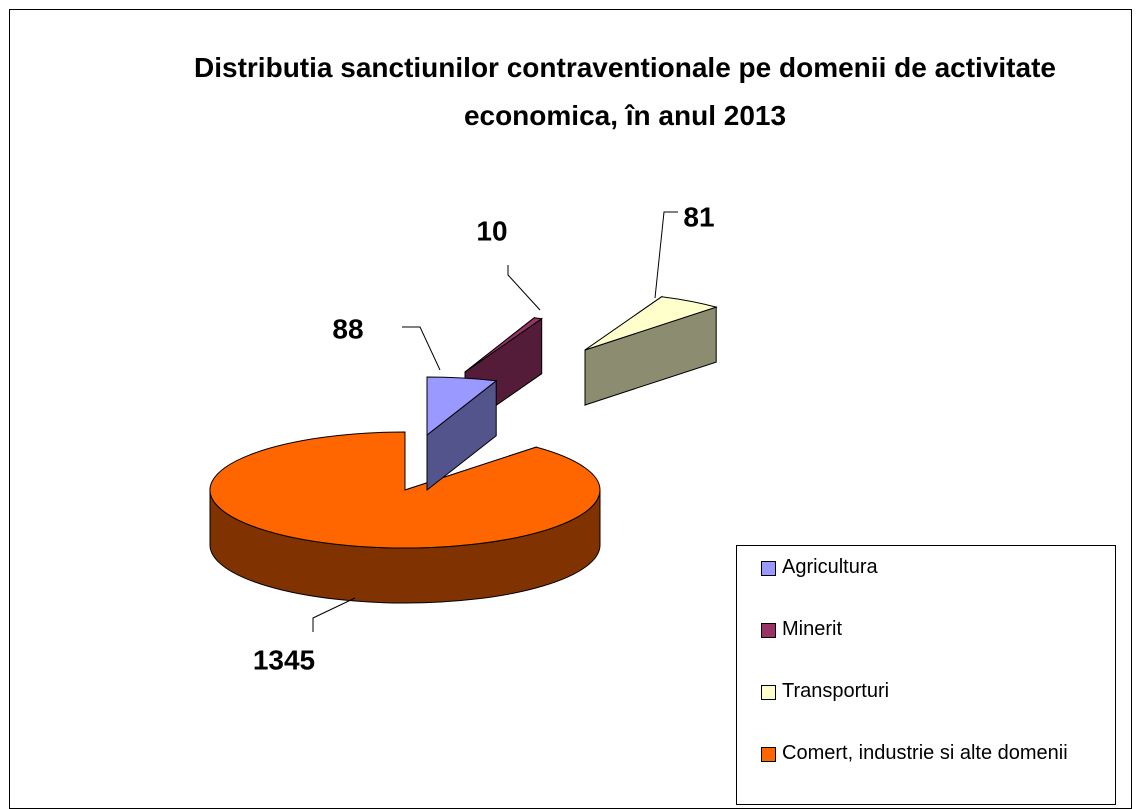  I want to click on legend-item: Transporturi, so click(938, 691).